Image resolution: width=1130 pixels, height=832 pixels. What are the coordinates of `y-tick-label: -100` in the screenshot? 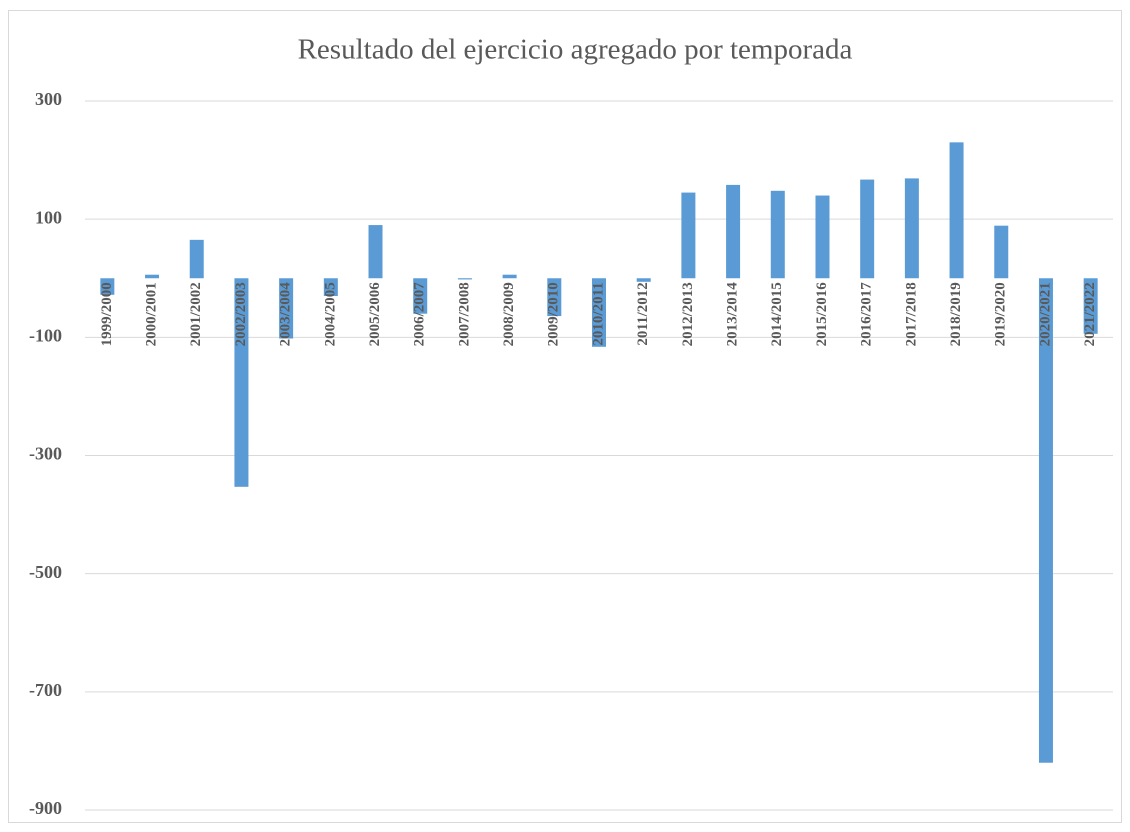 It's located at (45, 335).